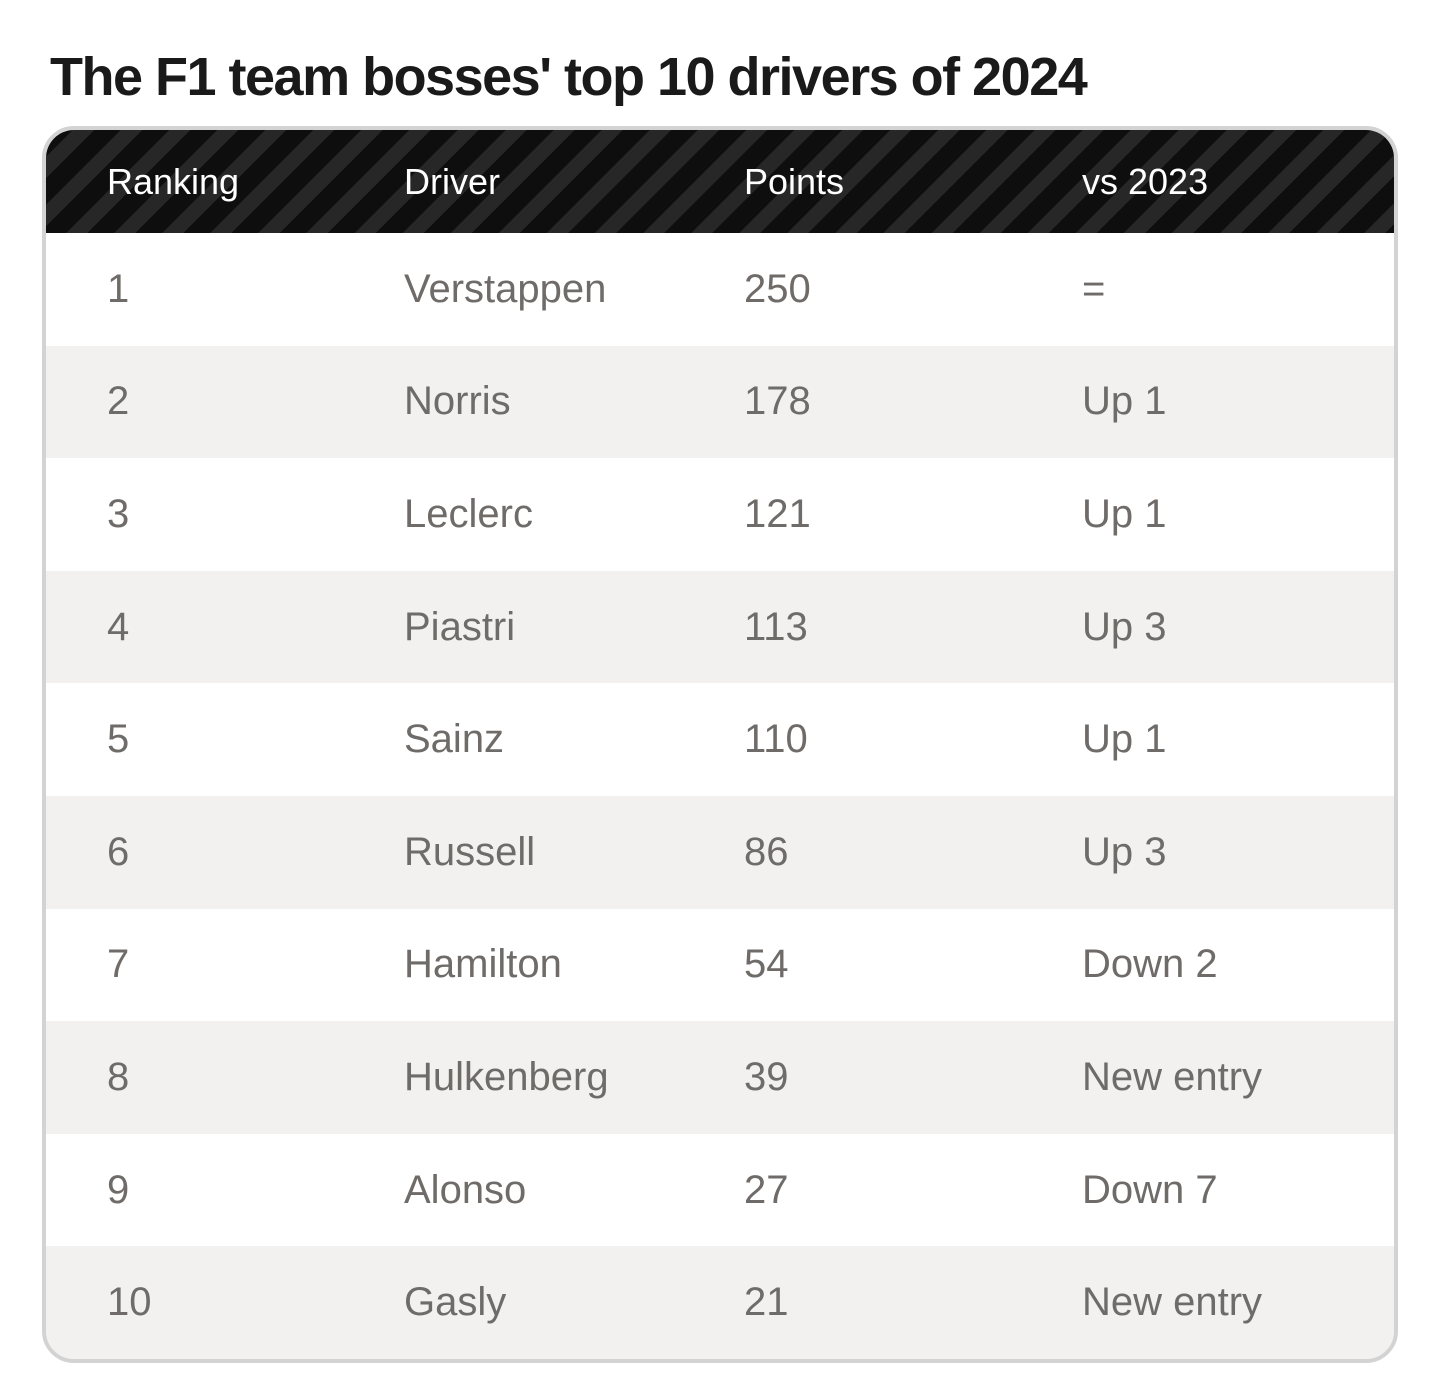 The width and height of the screenshot is (1440, 1382). What do you see at coordinates (720, 402) in the screenshot?
I see `table-row: 2 Norris 178 Up 1` at bounding box center [720, 402].